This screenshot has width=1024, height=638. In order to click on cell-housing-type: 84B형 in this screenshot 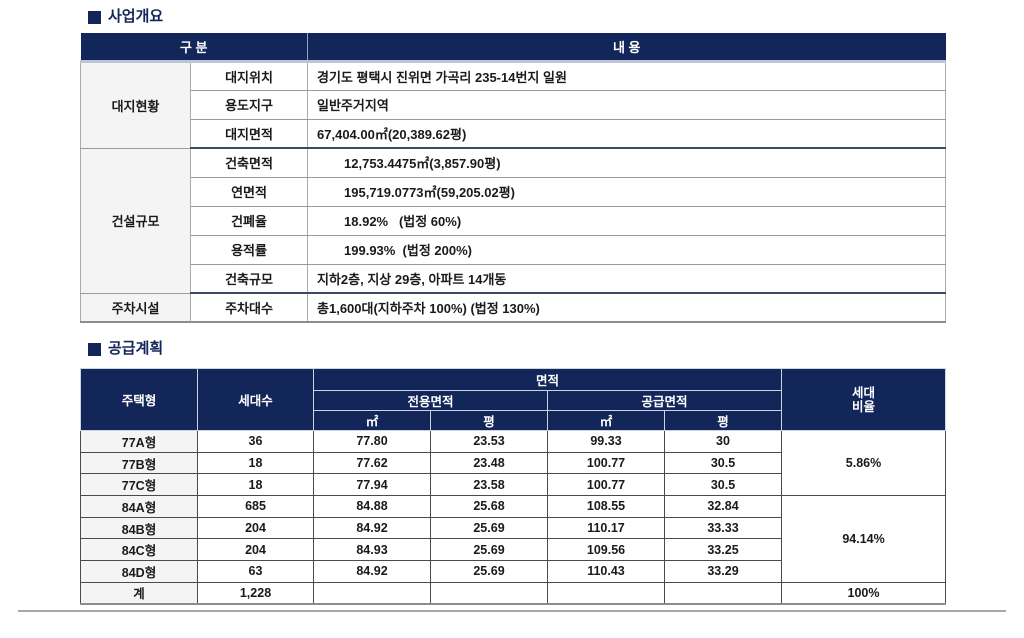, I will do `click(139, 528)`.